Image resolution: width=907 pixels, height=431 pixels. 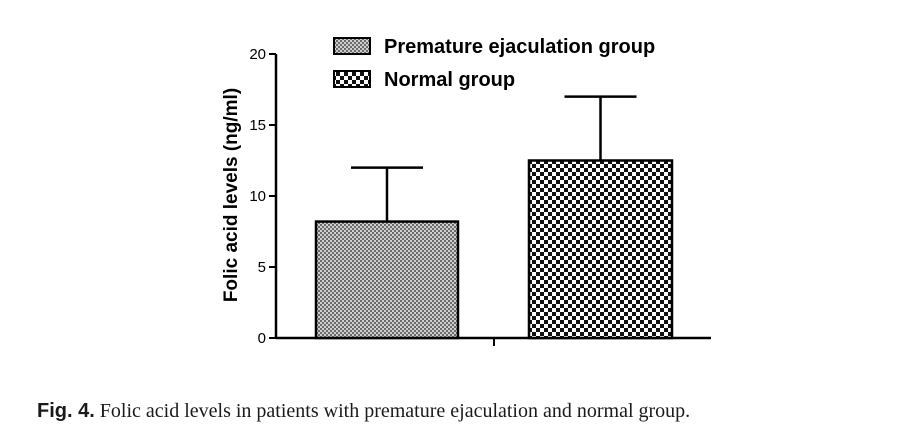 What do you see at coordinates (257, 196) in the screenshot?
I see `y-tick-label: 10` at bounding box center [257, 196].